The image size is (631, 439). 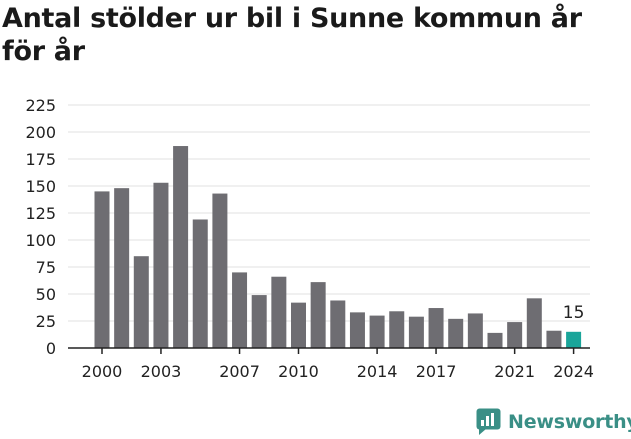 I want to click on bar-2016, so click(x=416, y=332).